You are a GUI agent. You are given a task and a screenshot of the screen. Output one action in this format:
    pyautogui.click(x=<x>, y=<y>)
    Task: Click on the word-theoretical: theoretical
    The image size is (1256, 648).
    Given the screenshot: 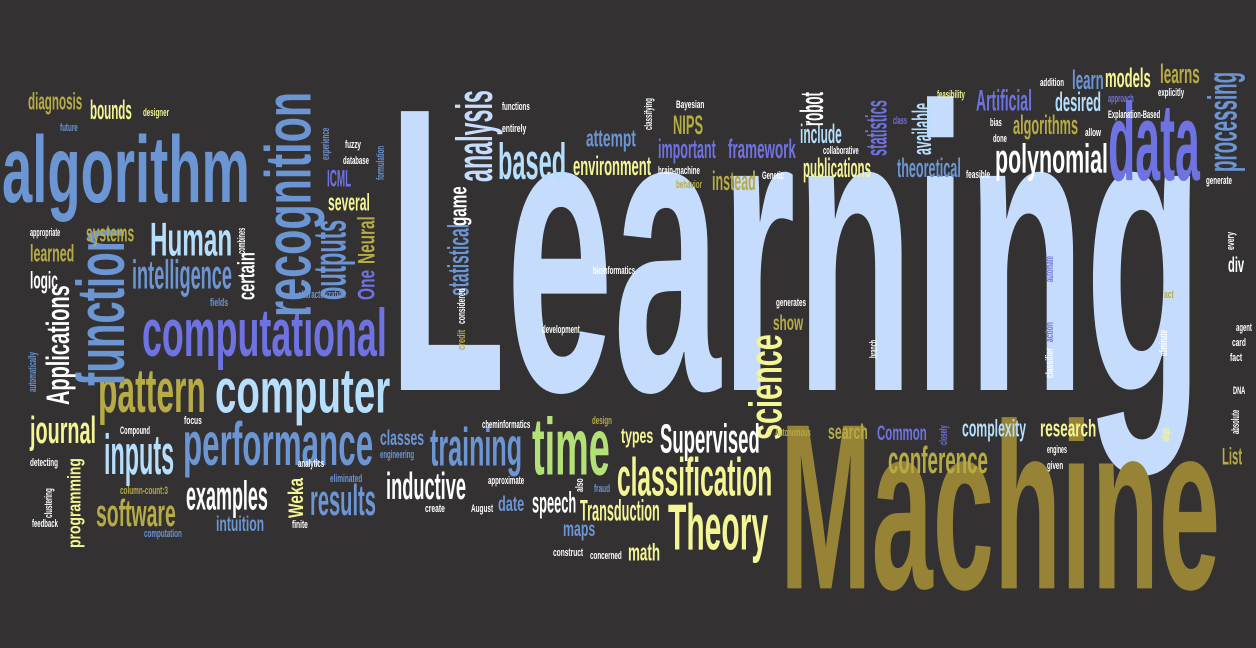 What is the action you would take?
    pyautogui.click(x=929, y=168)
    